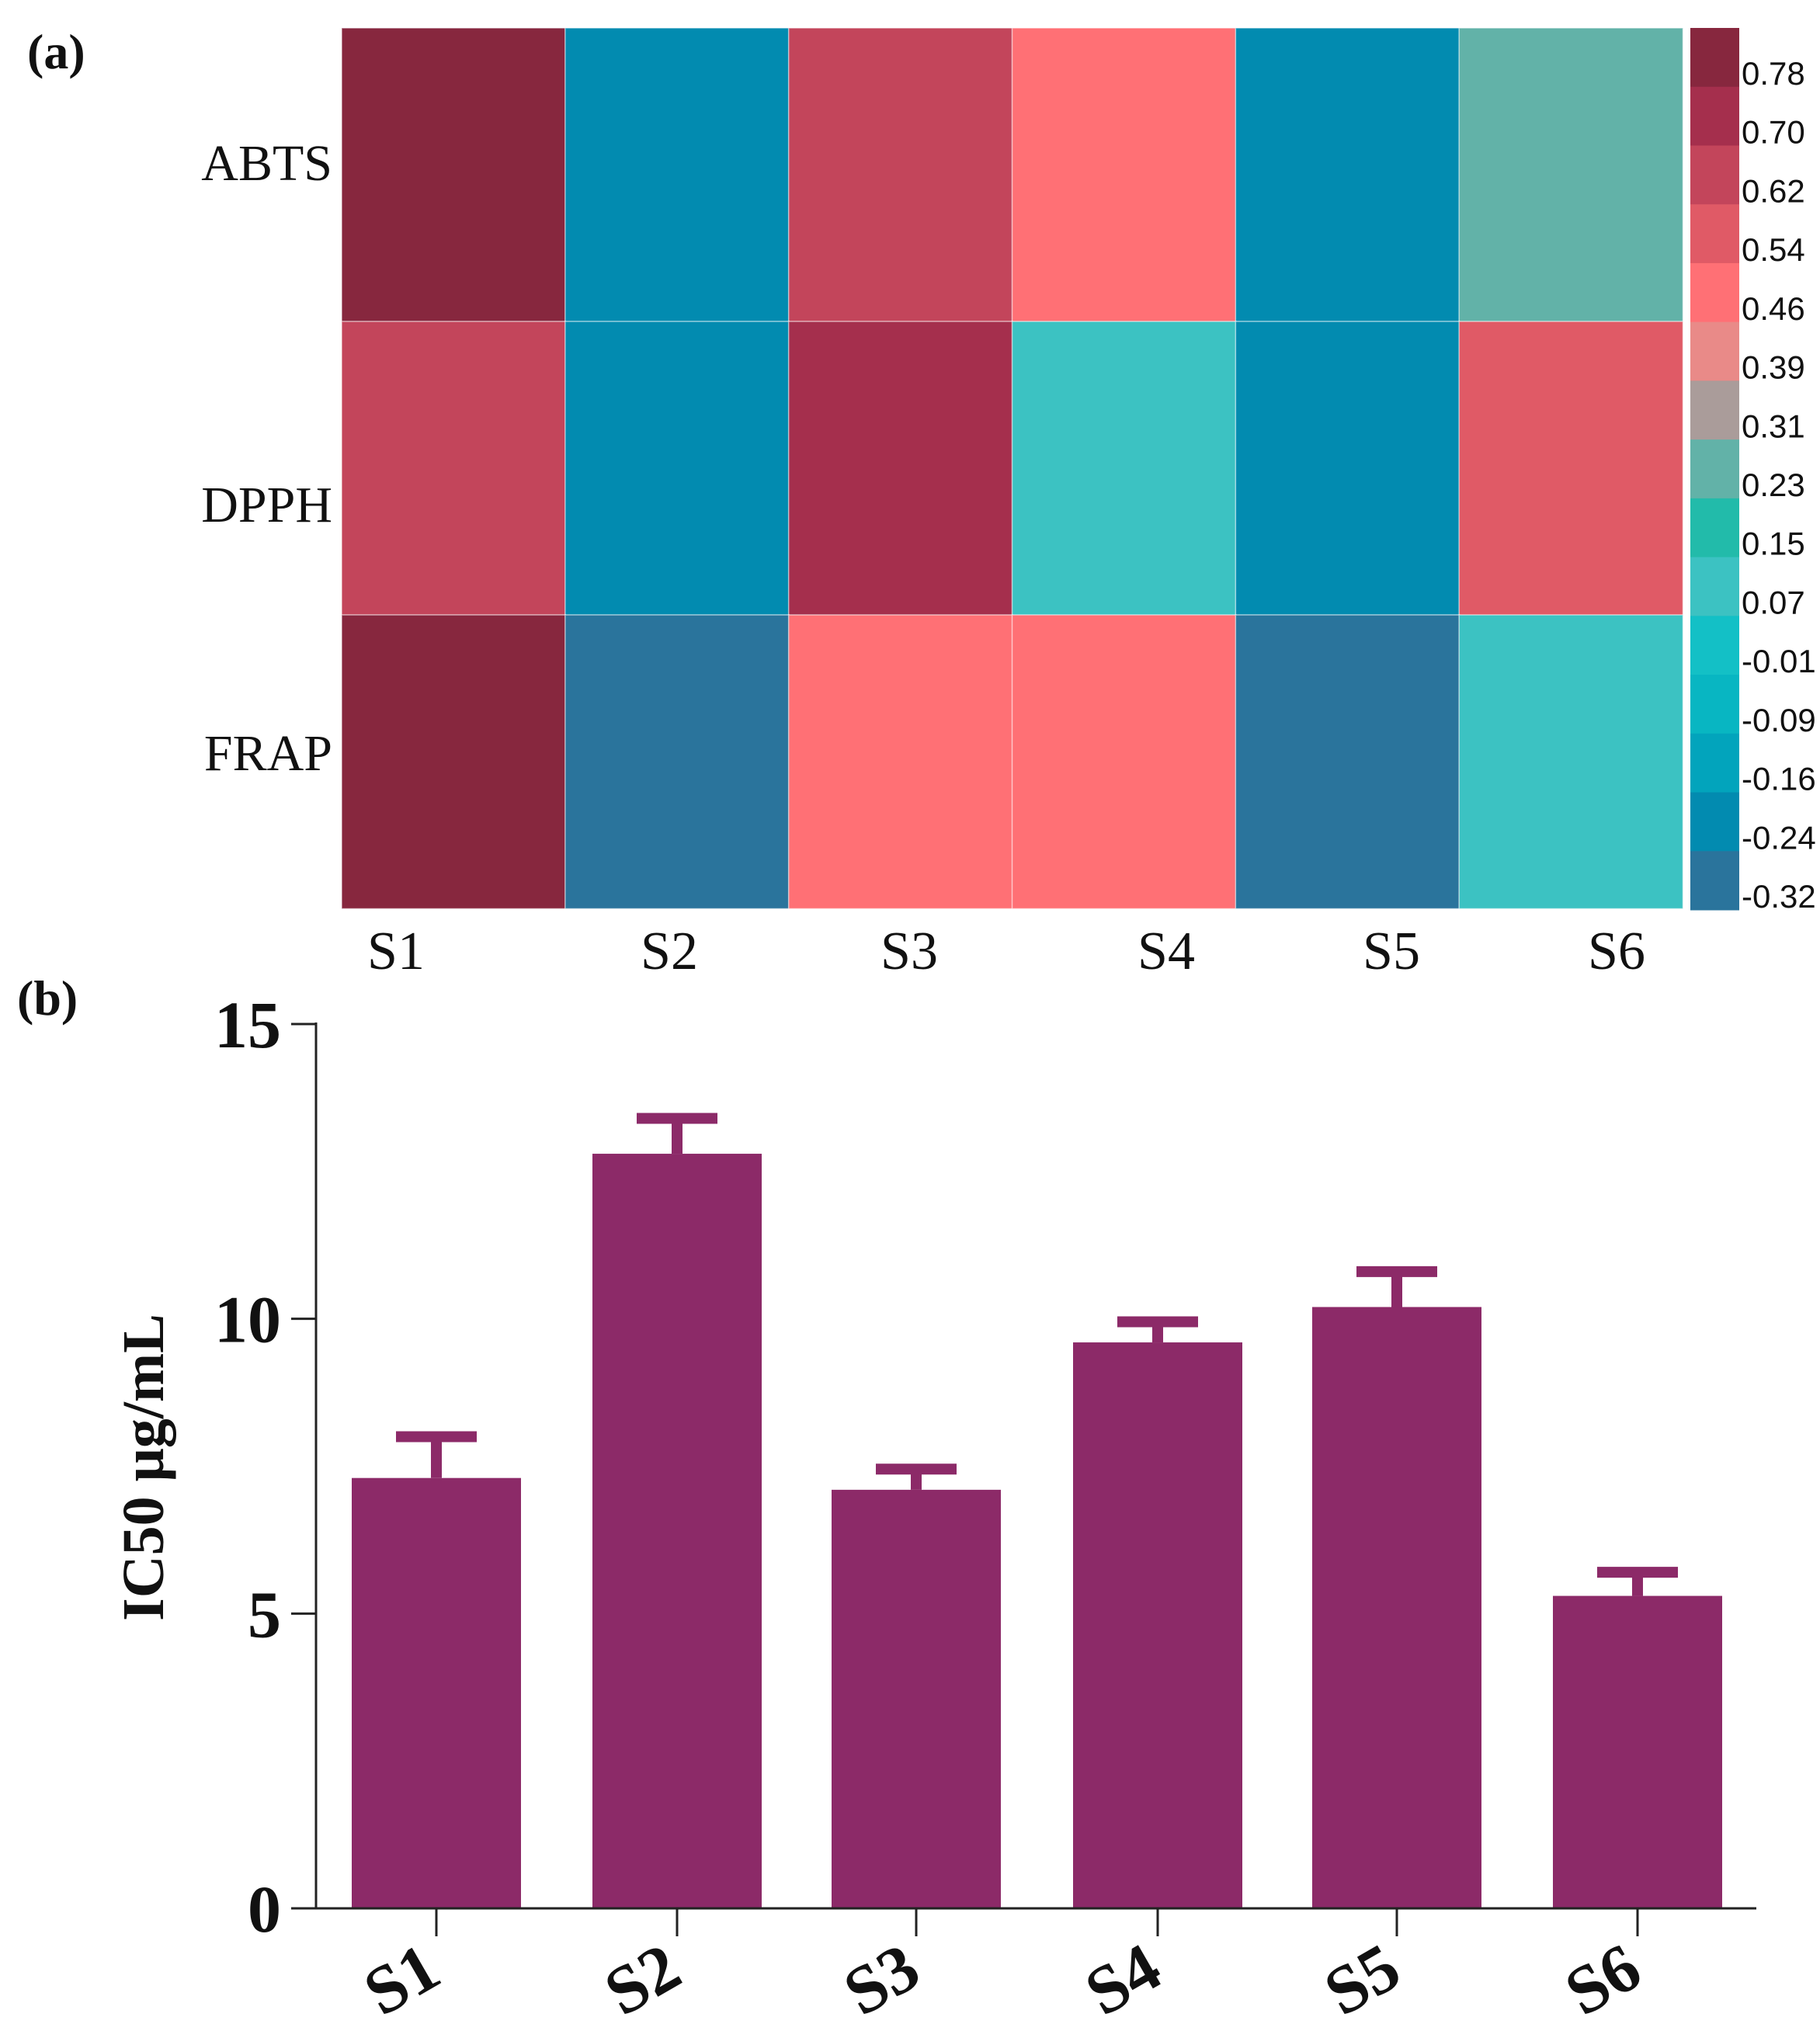 The height and width of the screenshot is (2038, 1820). What do you see at coordinates (916, 1698) in the screenshot?
I see `bar-s3` at bounding box center [916, 1698].